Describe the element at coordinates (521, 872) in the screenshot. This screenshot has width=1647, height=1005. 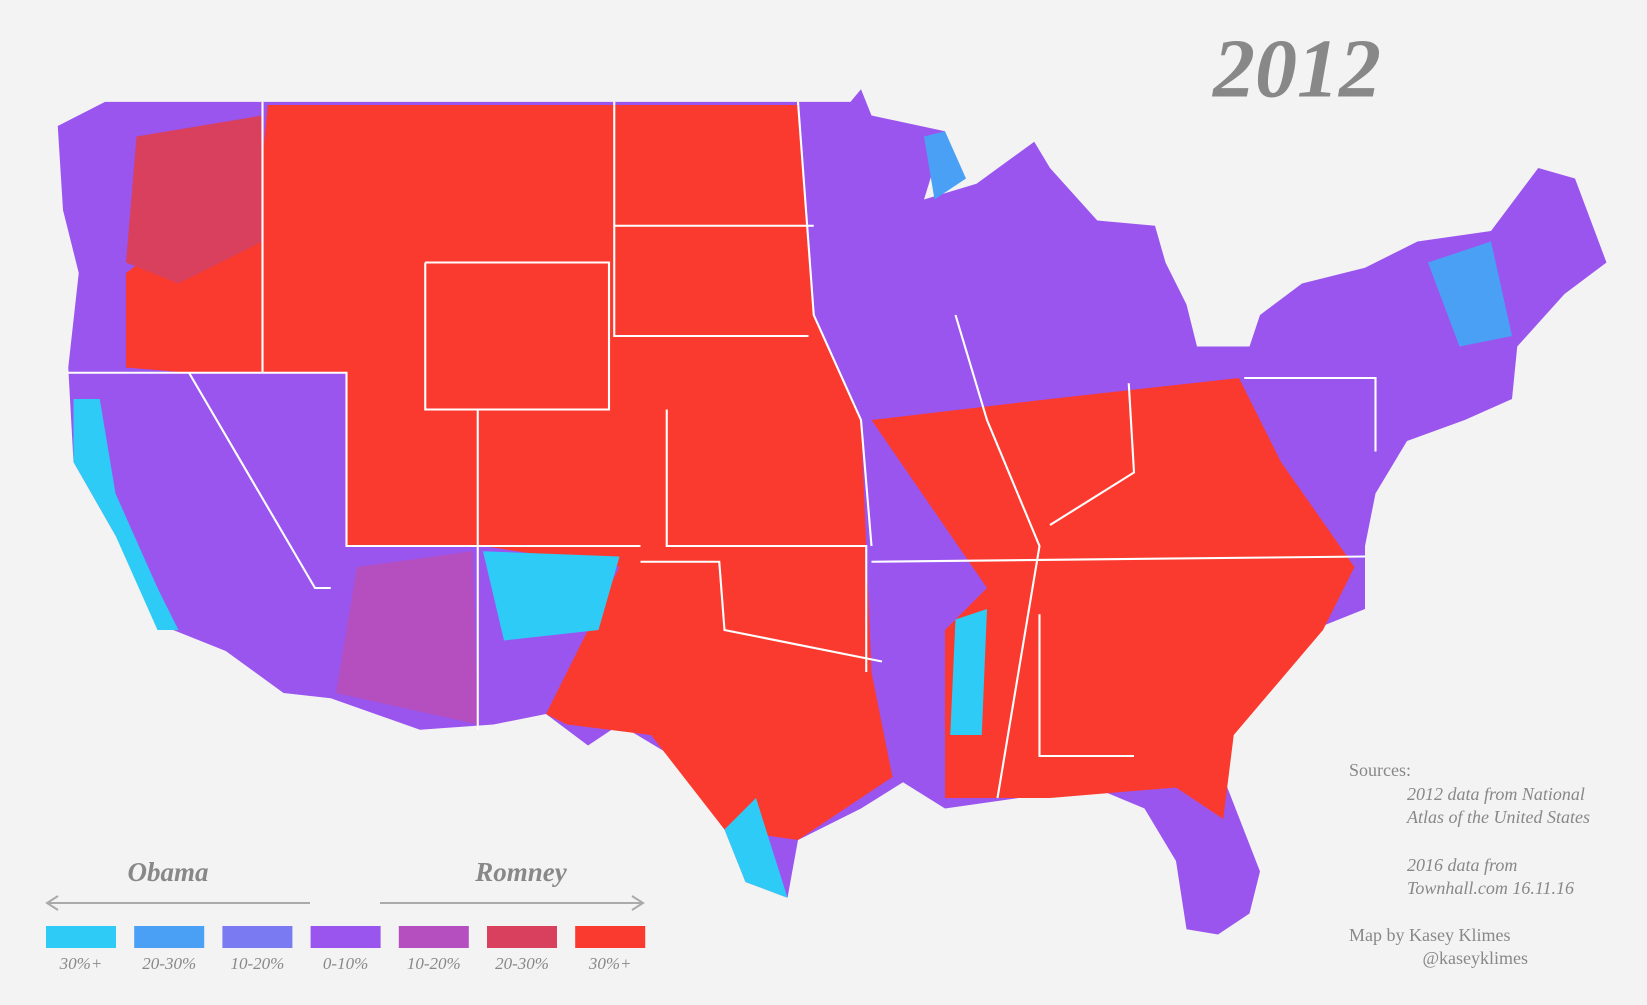
I see `legend-right-label: Romney` at that location.